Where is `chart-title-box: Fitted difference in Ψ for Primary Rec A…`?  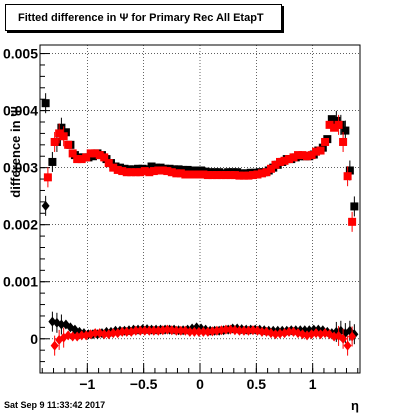 chart-title-box: Fitted difference in Ψ for Primary Rec A… is located at coordinates (143, 17).